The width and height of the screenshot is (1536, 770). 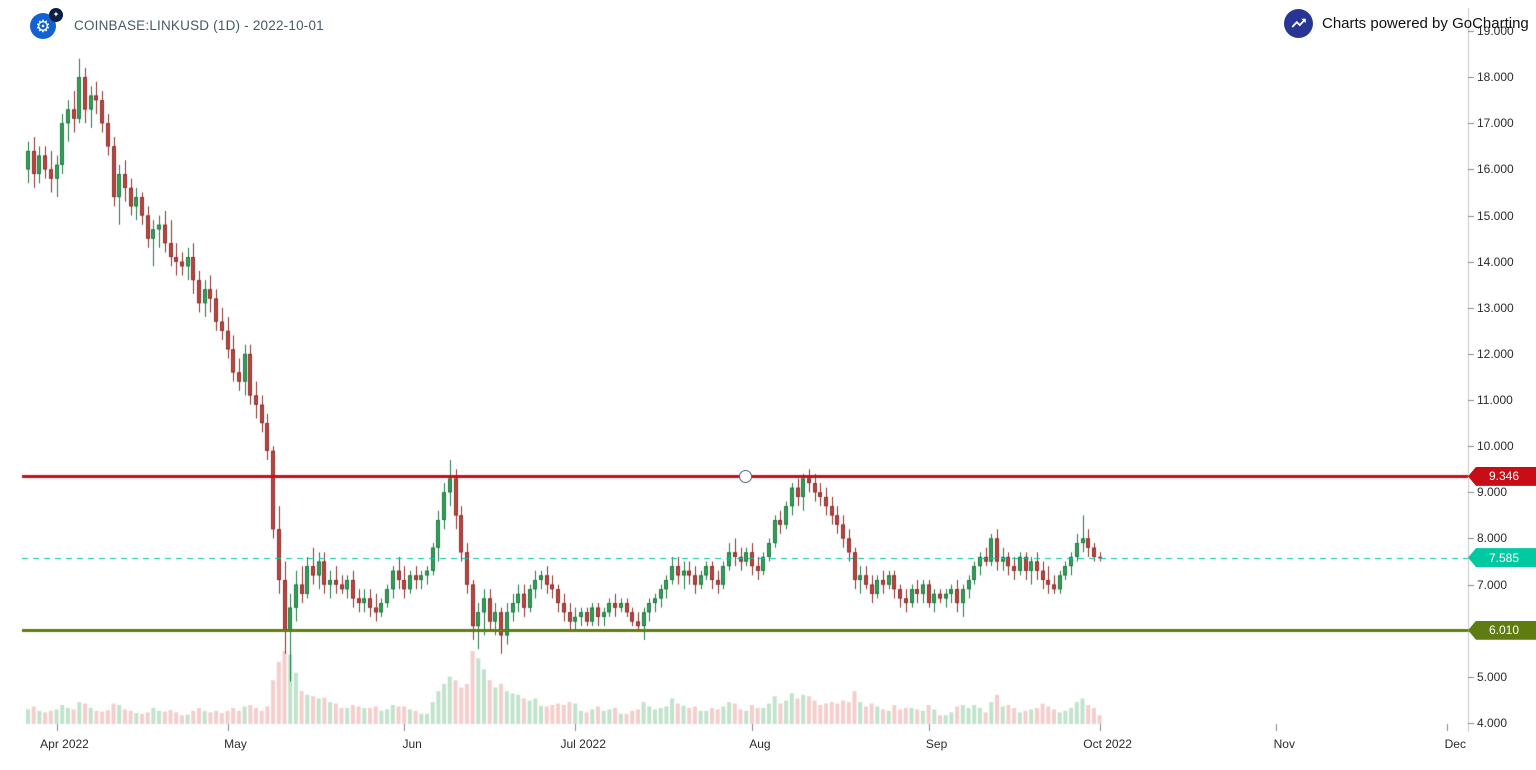 What do you see at coordinates (1495, 446) in the screenshot?
I see `y-axis-label: 10.000` at bounding box center [1495, 446].